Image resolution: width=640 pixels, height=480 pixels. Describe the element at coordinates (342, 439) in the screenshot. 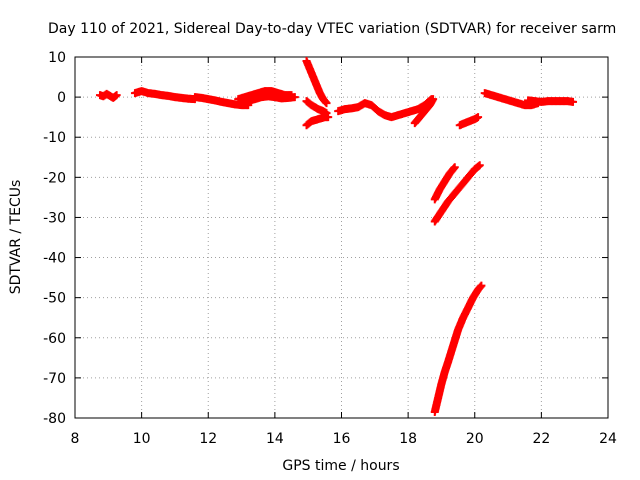

I see `x-tick-label: 16` at that location.